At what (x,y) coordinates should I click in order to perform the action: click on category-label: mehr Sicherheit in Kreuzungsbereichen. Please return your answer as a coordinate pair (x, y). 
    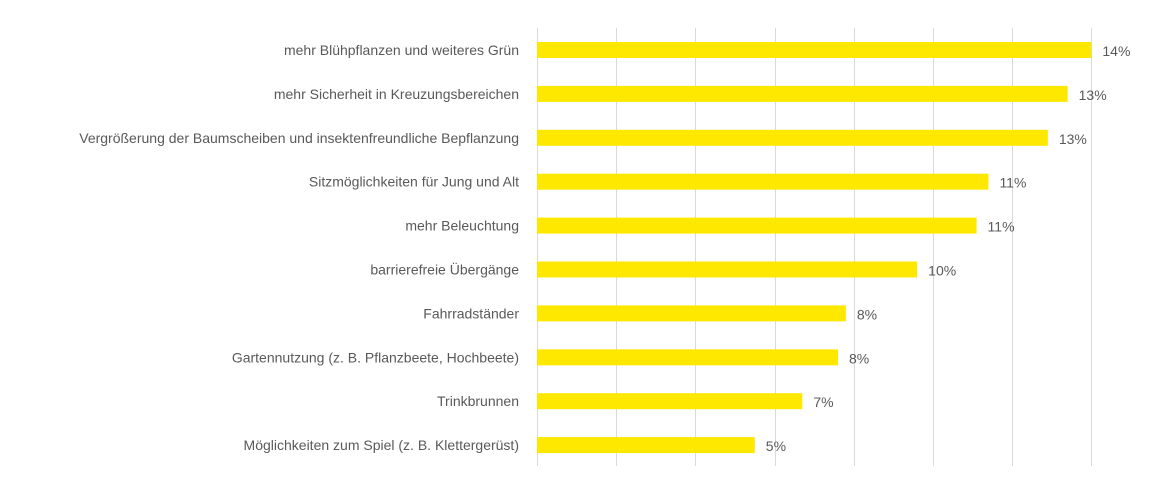
    Looking at the image, I should click on (396, 94).